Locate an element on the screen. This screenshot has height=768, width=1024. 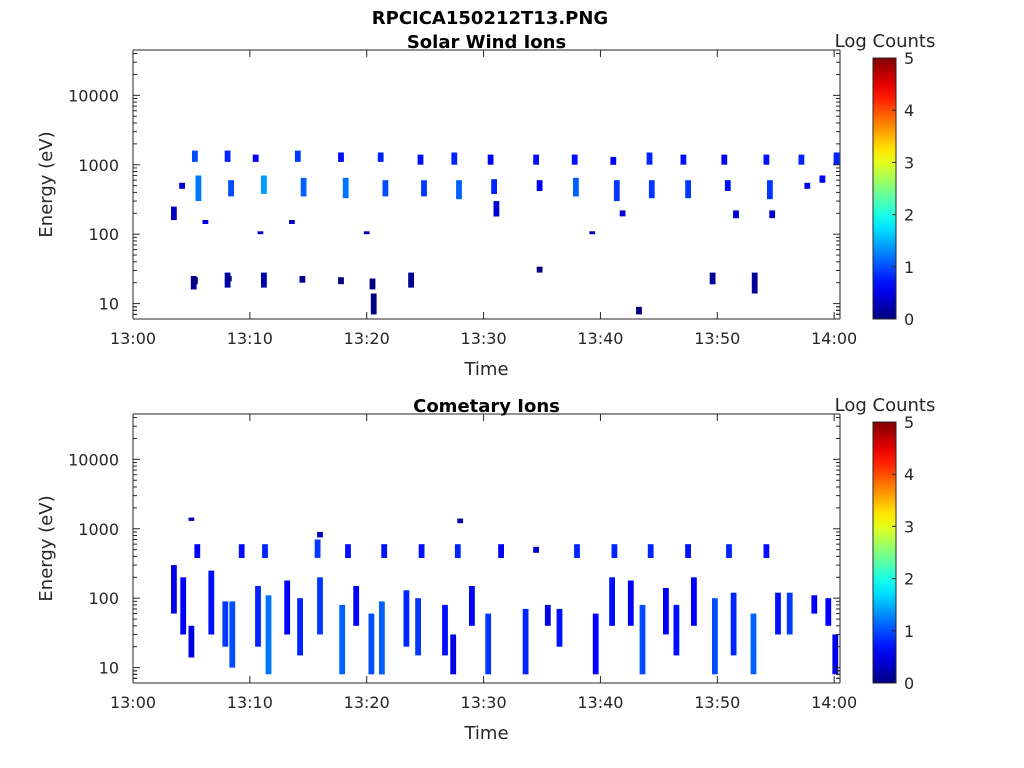
x-tick-label: 13:40 is located at coordinates (600, 338).